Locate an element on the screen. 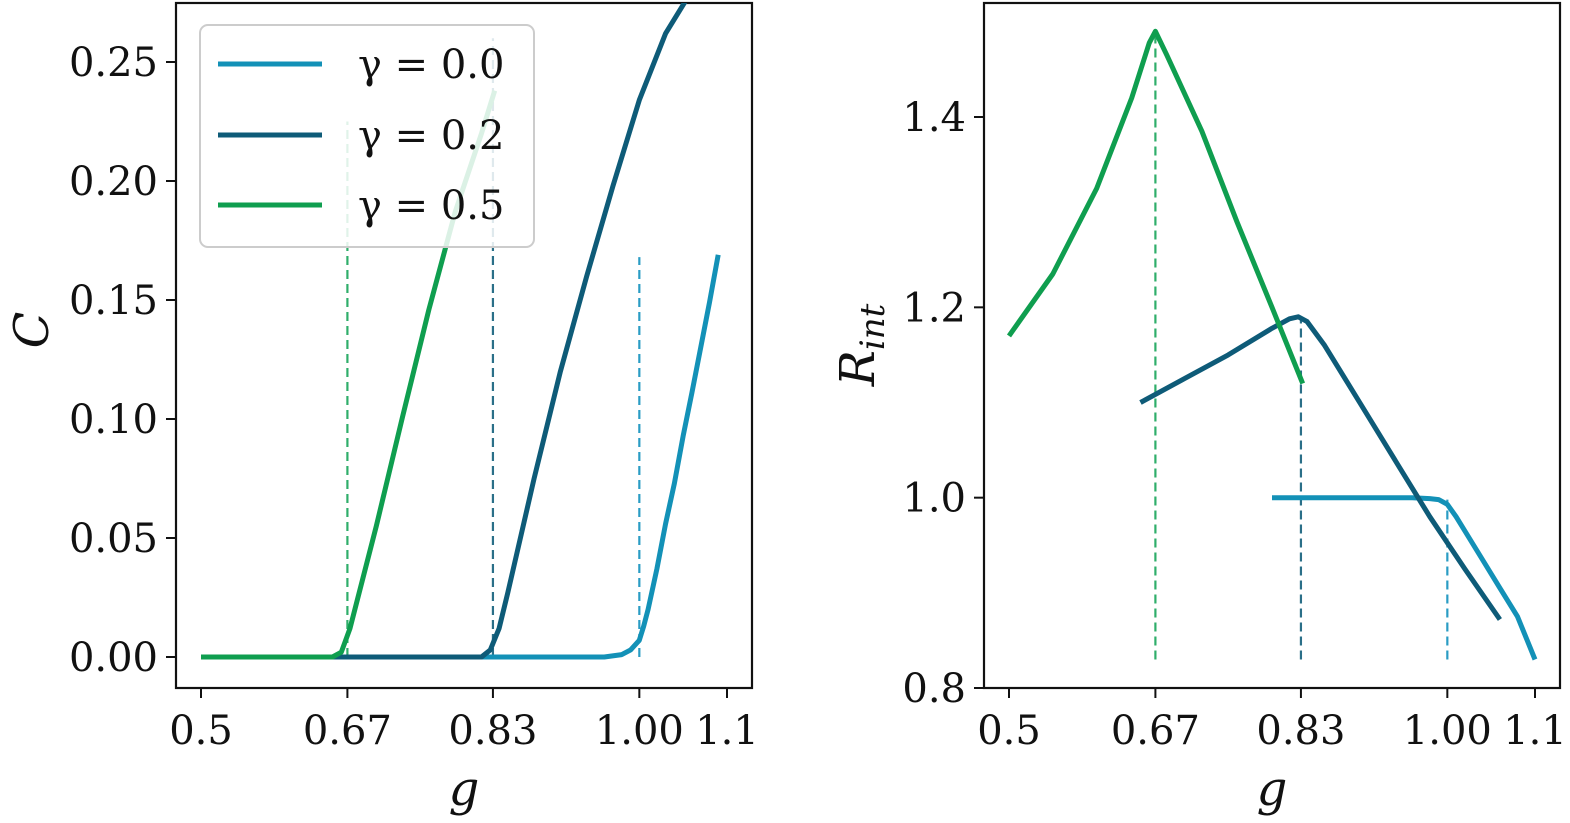 The image size is (1570, 823). legend: γ = 0.0 γ = 0.2 γ = 0.5 is located at coordinates (367, 136).